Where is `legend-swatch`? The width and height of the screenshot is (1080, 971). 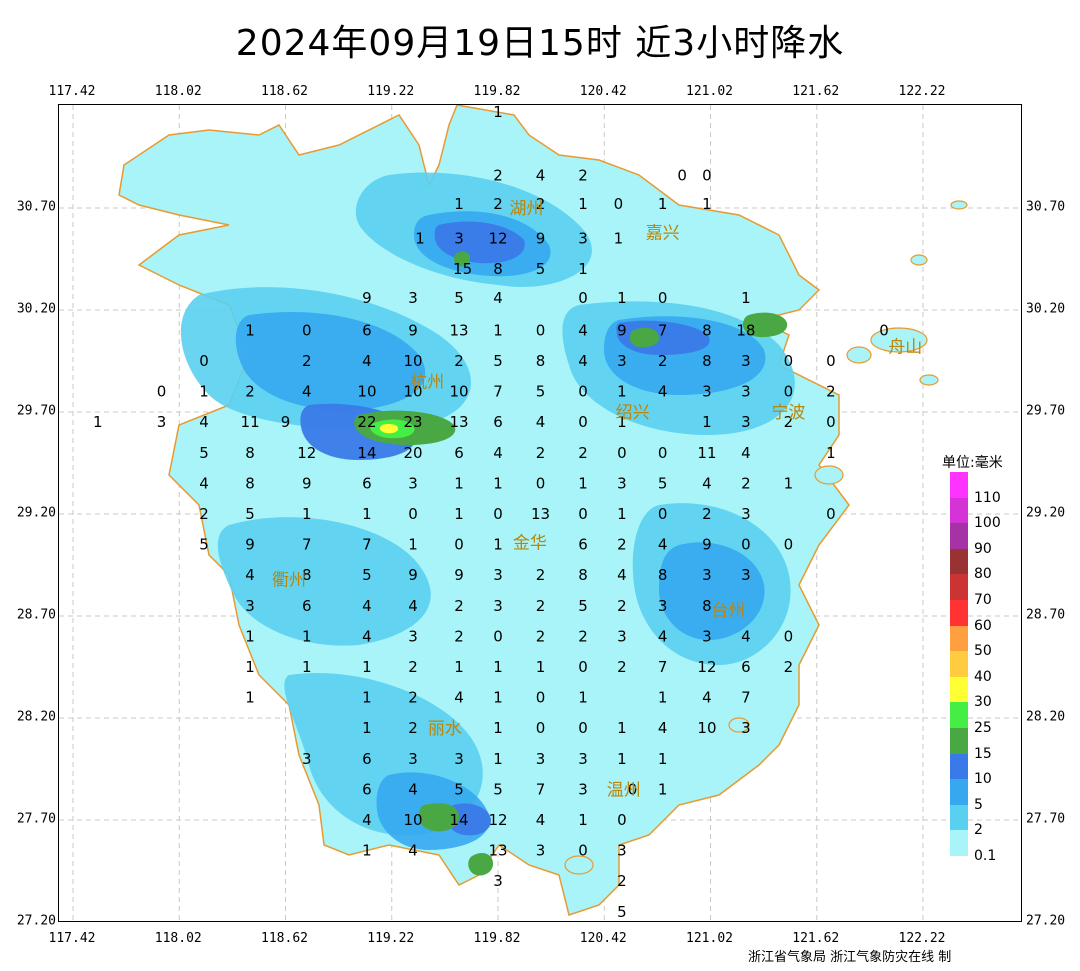
legend-swatch is located at coordinates (959, 792).